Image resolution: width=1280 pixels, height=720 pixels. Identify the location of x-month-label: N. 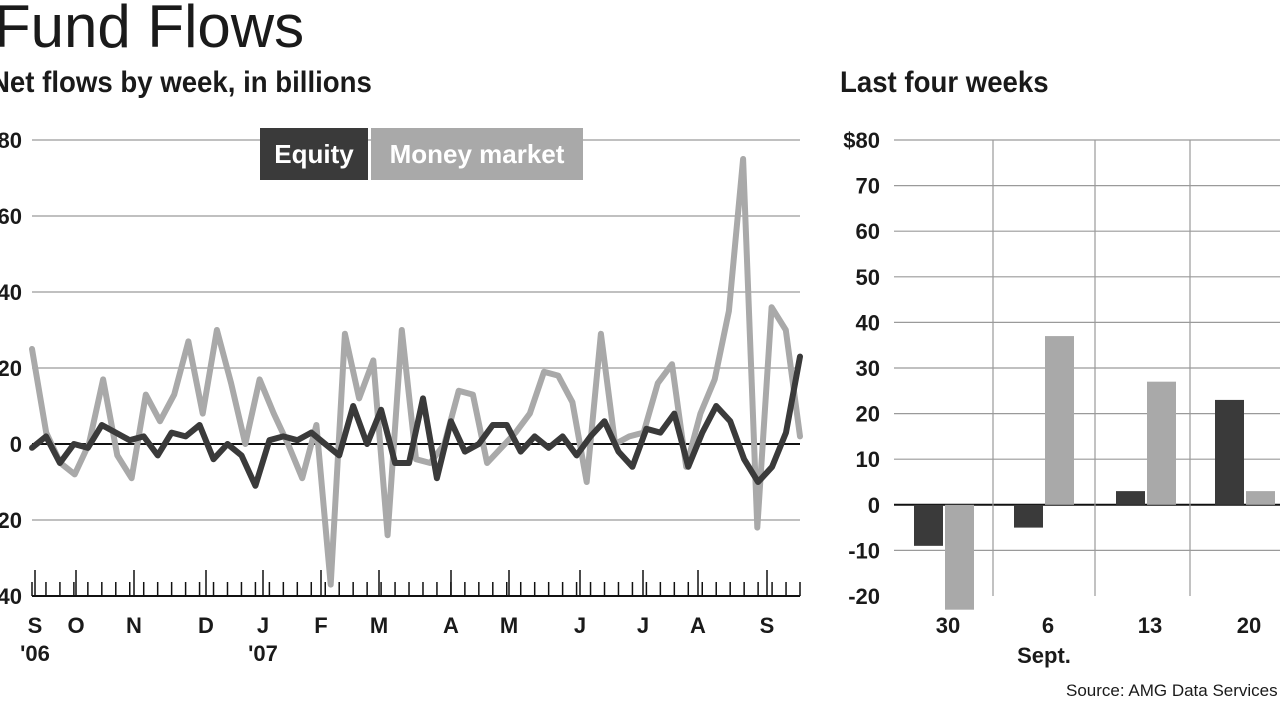
(134, 625).